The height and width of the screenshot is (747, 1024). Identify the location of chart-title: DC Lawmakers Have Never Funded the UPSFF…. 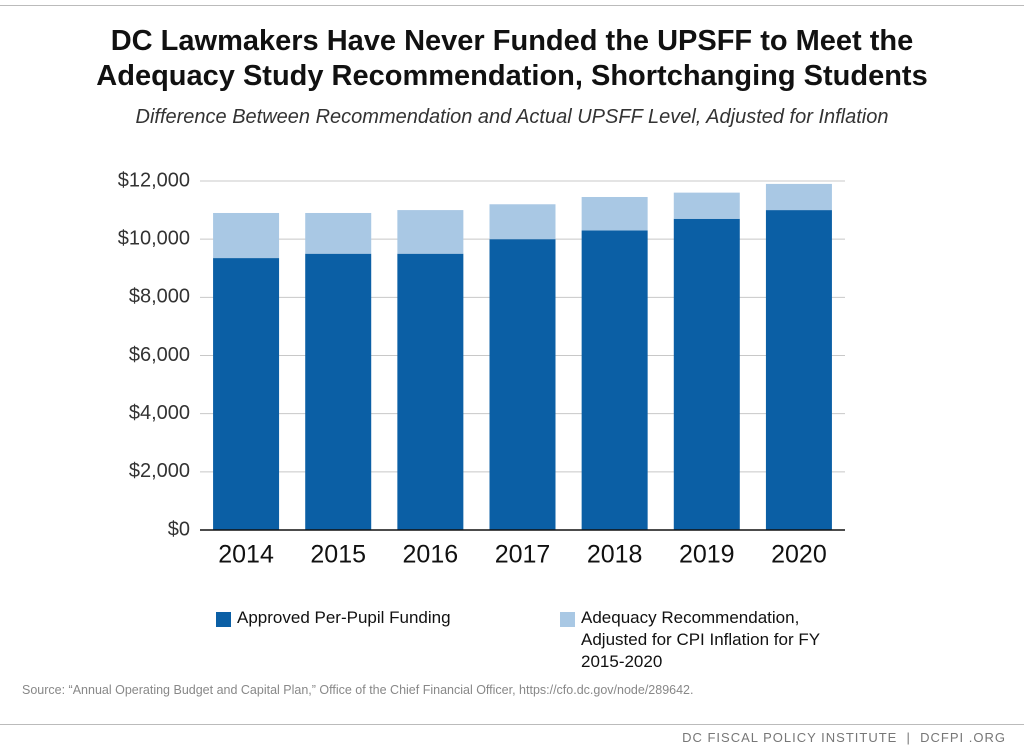
(512, 58).